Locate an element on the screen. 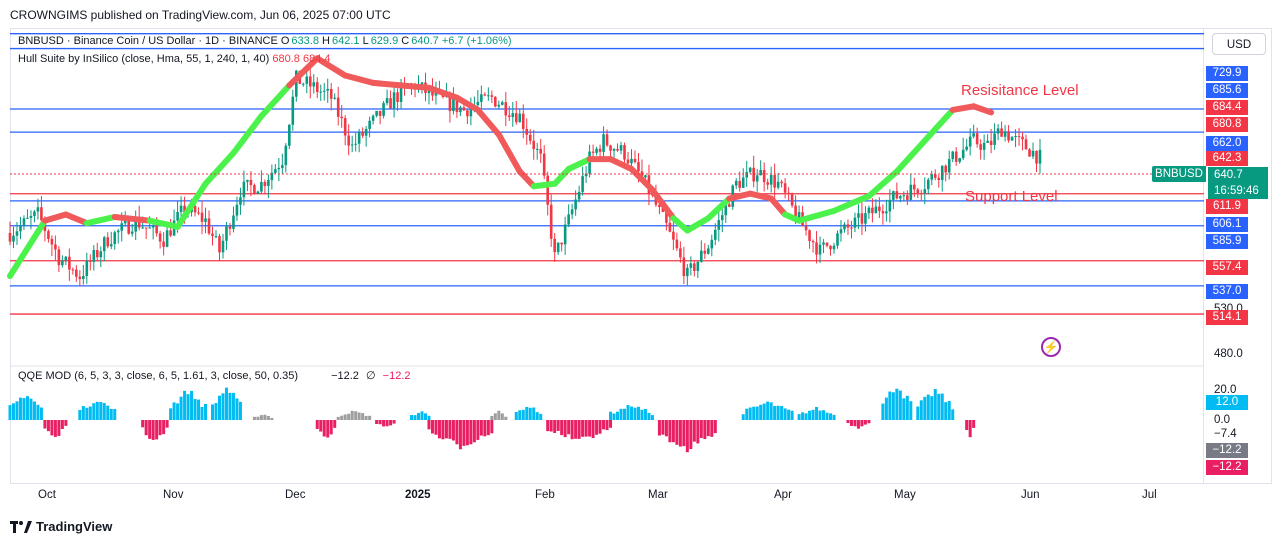 This screenshot has height=546, width=1281. close-label: C is located at coordinates (405, 41).